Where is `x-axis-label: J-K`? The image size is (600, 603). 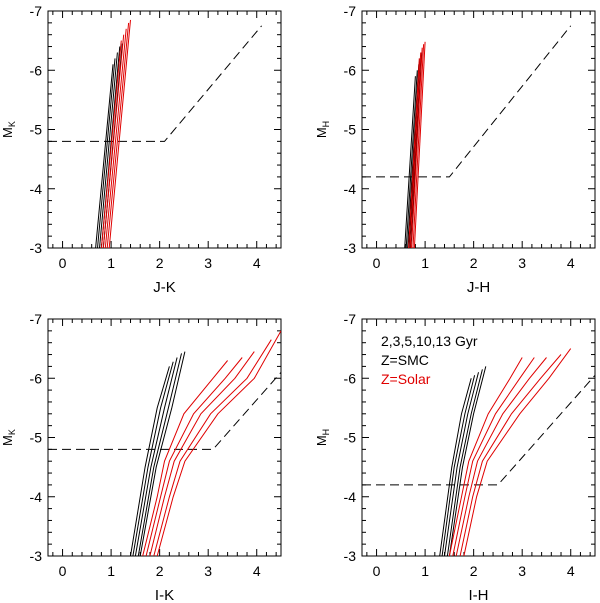 x-axis-label: J-K is located at coordinates (164, 287).